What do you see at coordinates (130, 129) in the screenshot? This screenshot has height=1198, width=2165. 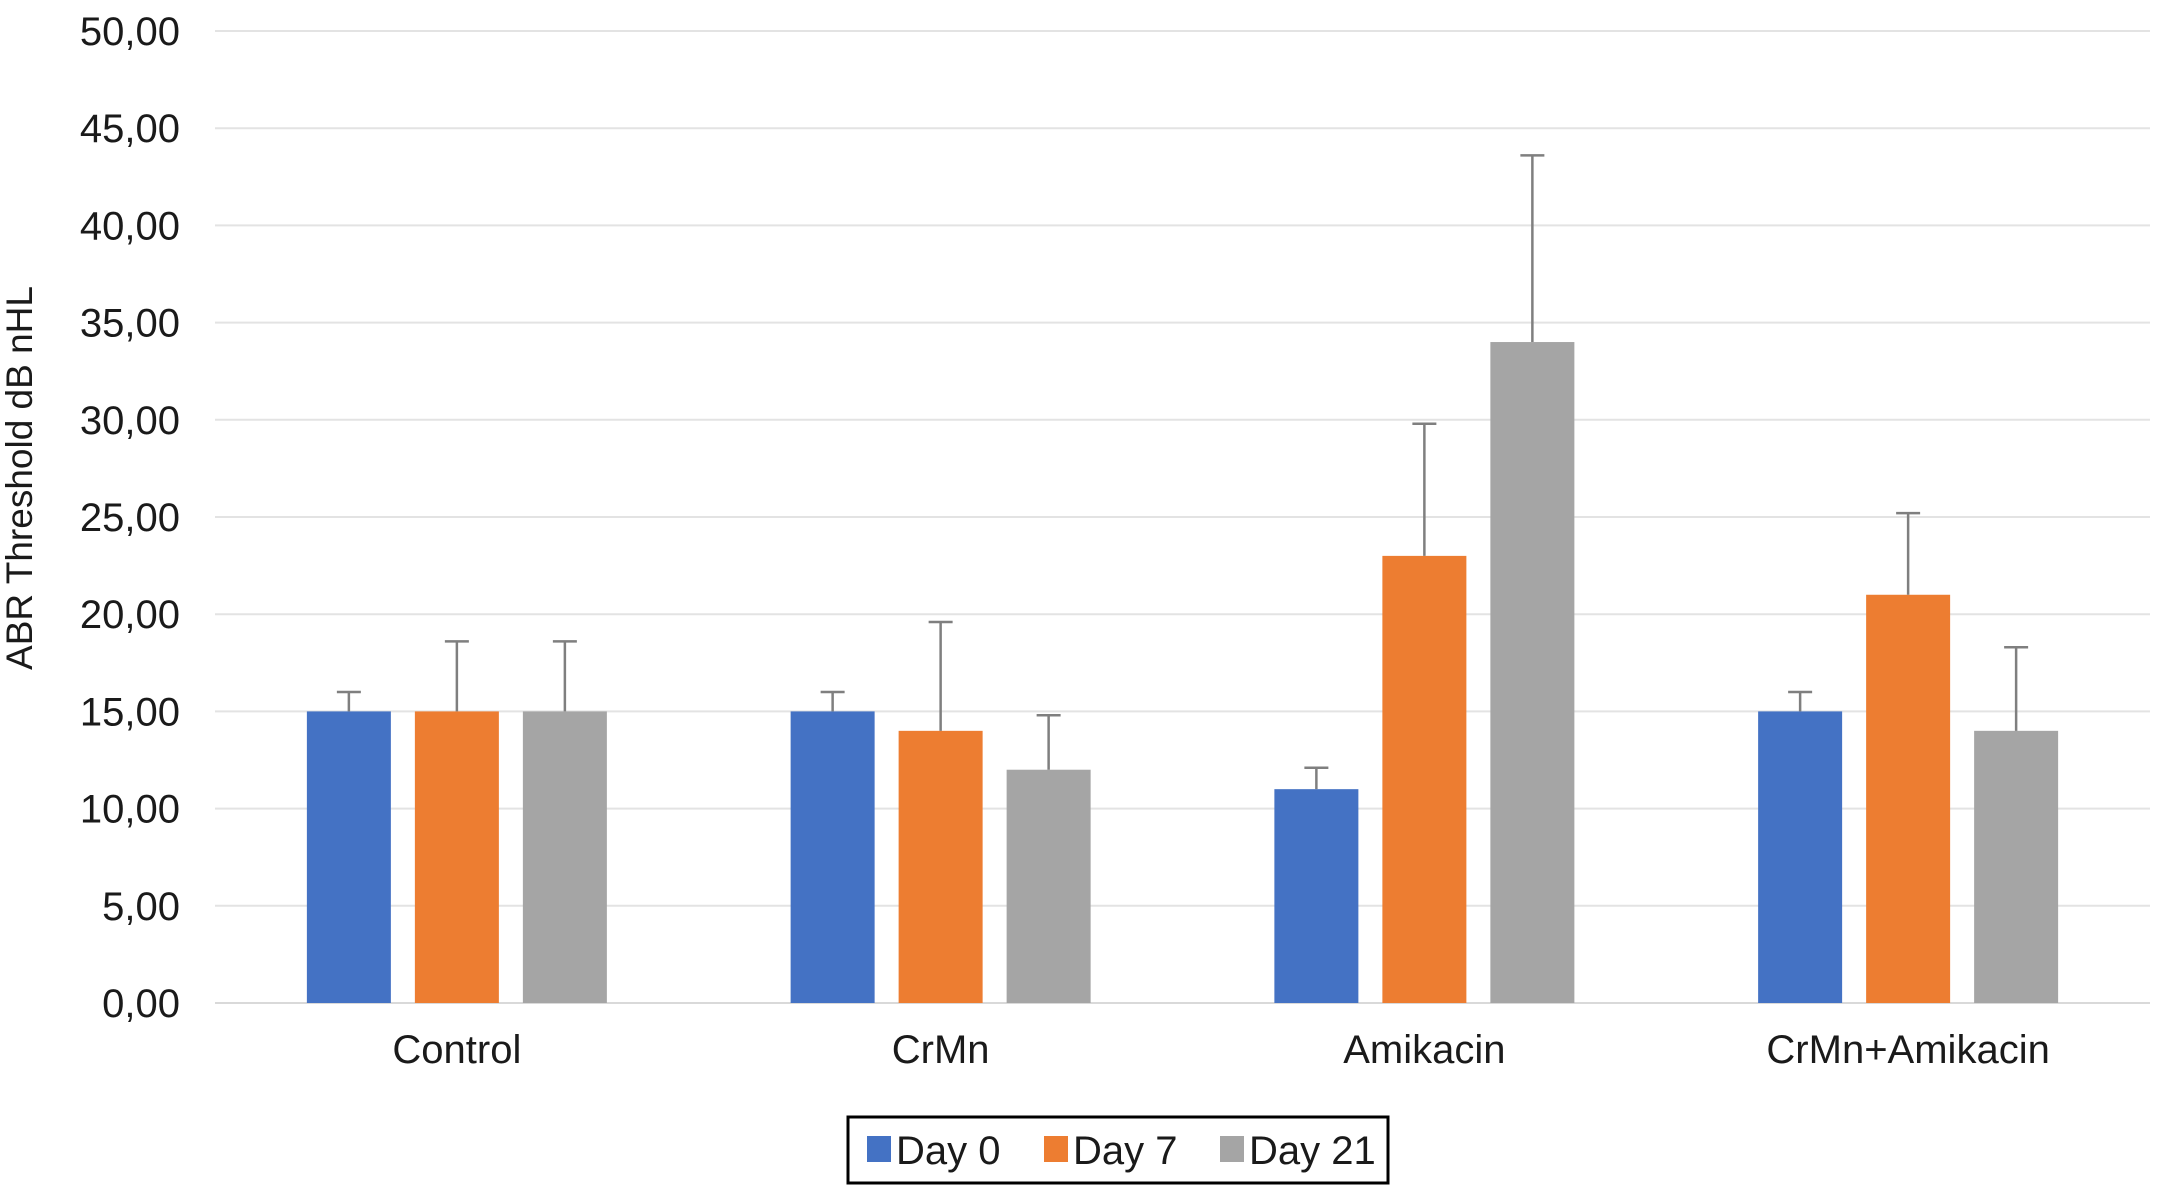 I see `y-tick-label: 45,00` at bounding box center [130, 129].